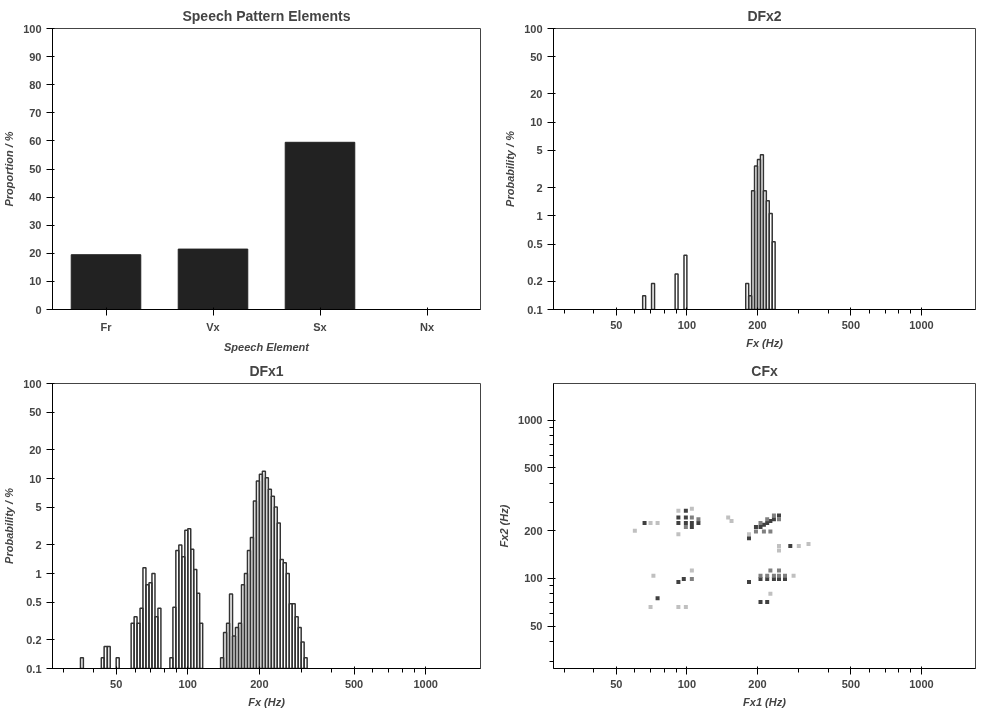  I want to click on y-tick-label: 500, so click(533, 467).